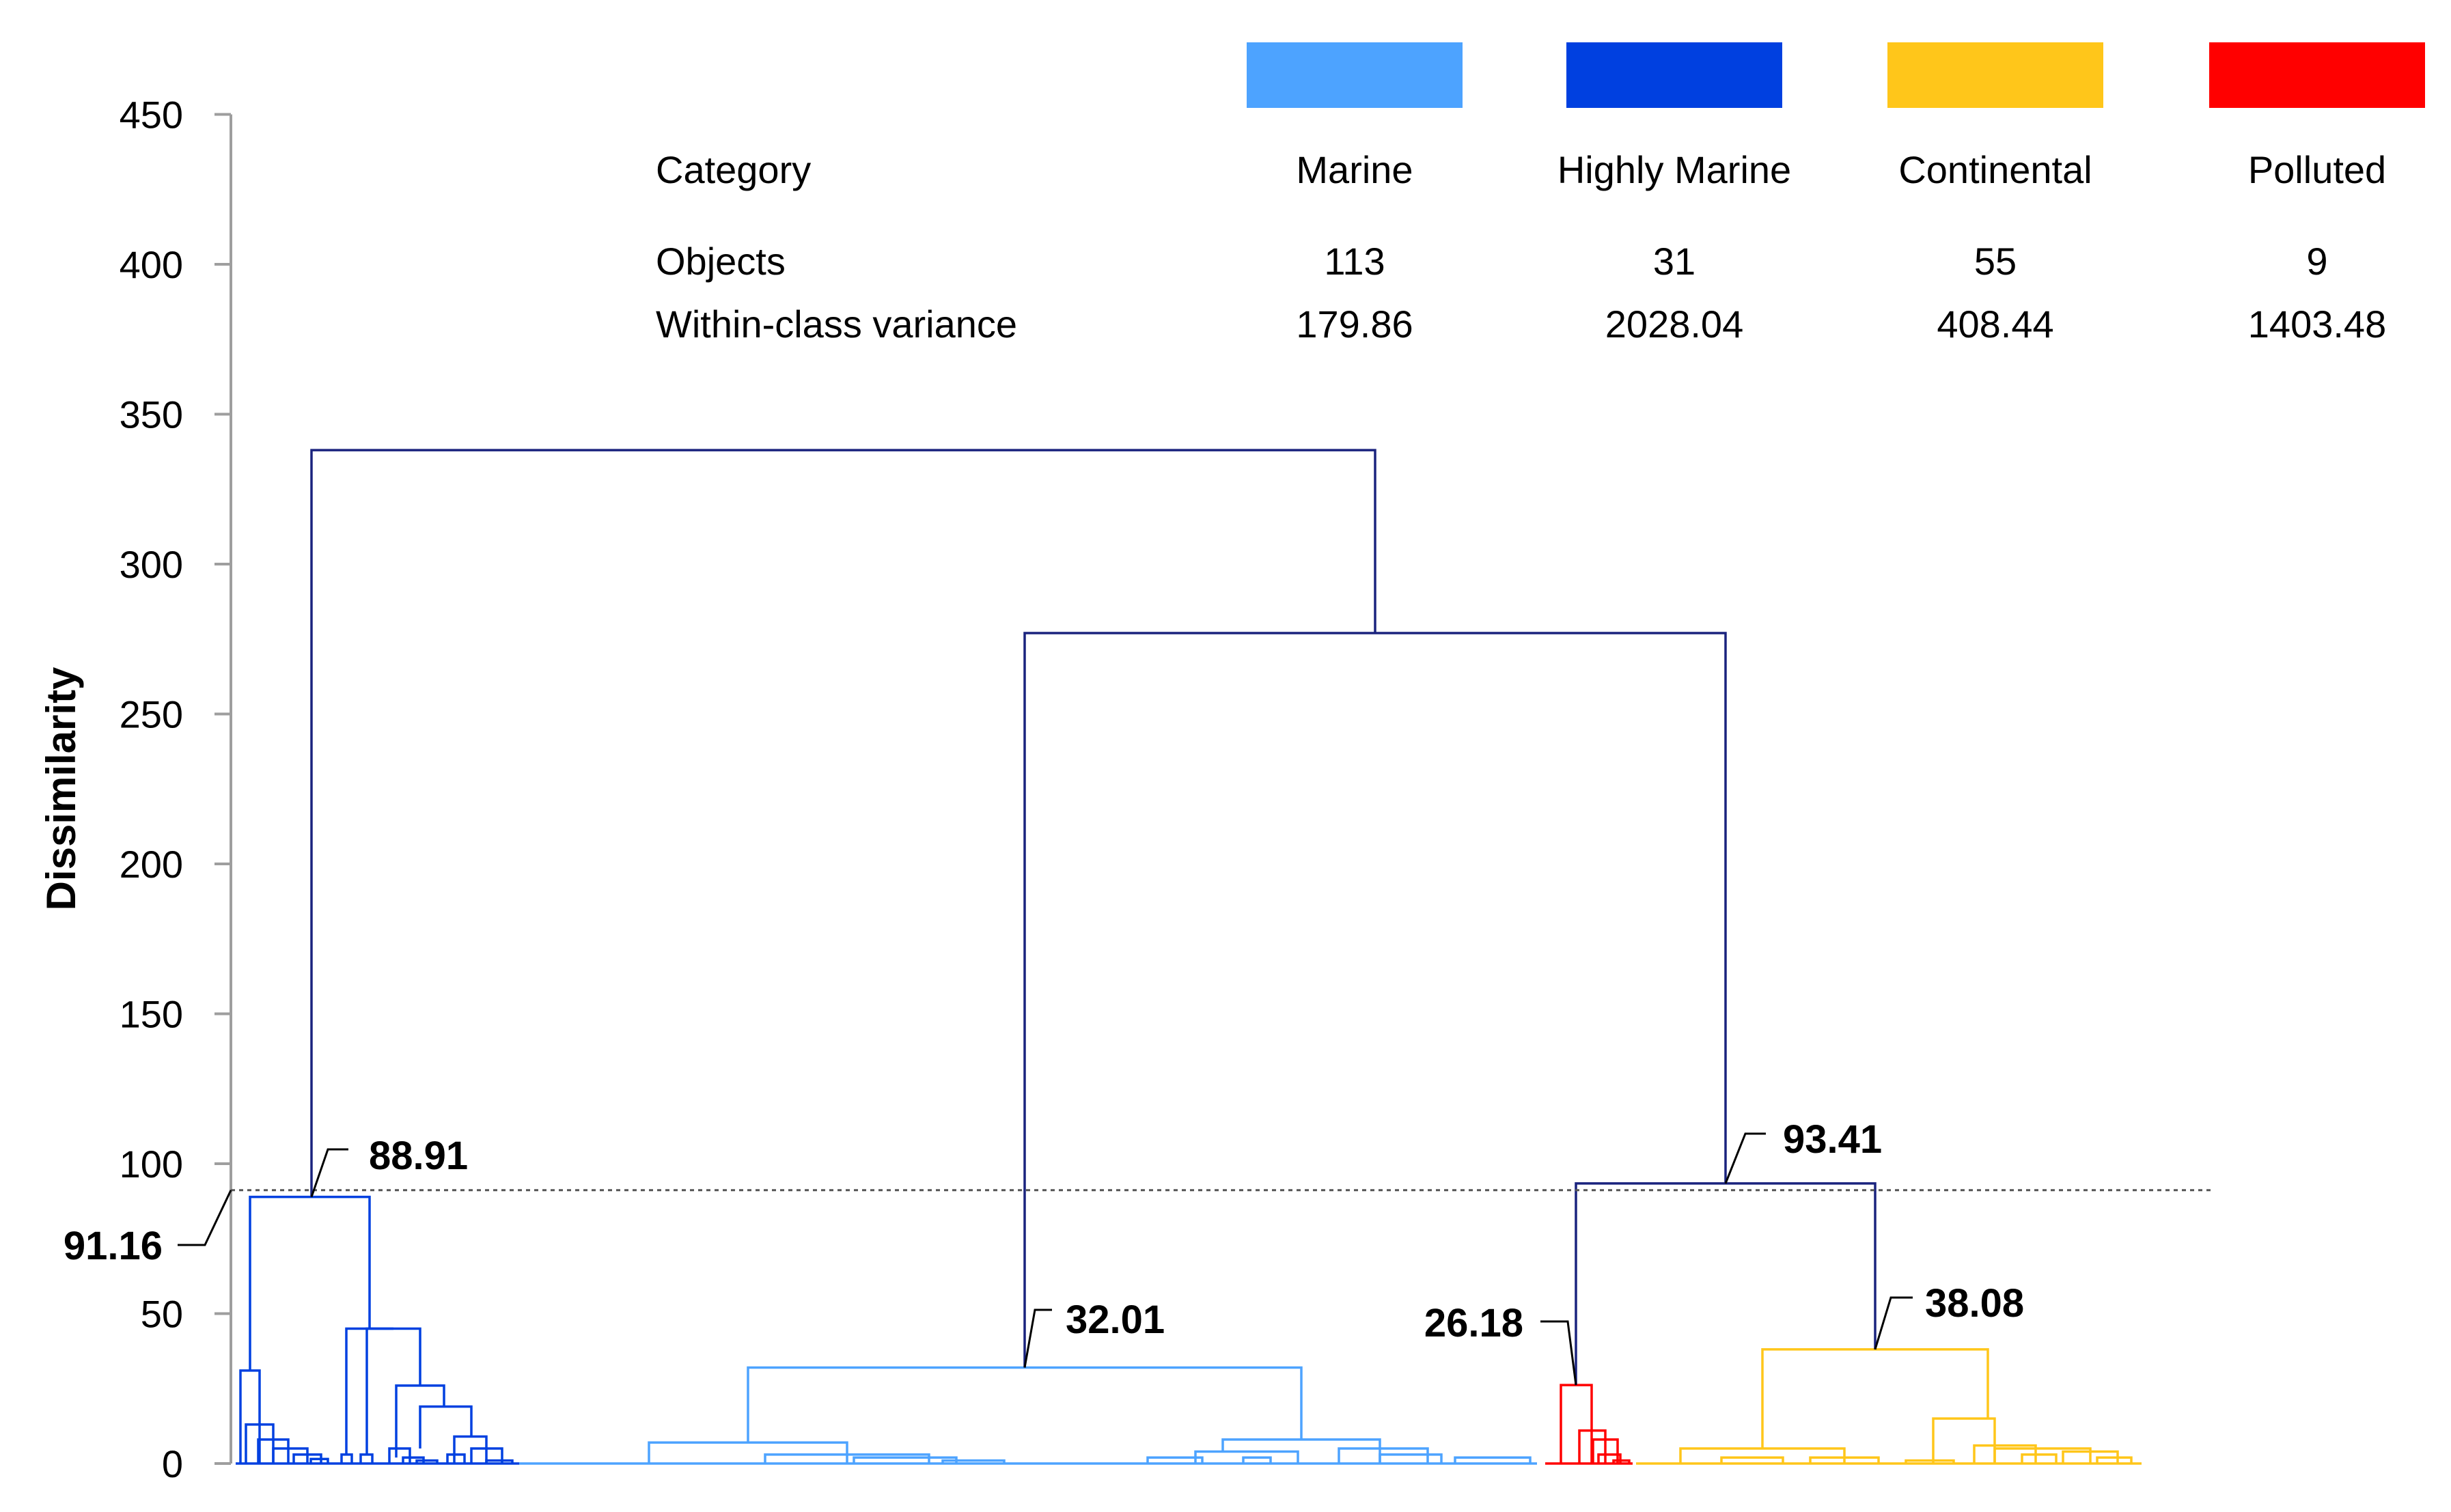  What do you see at coordinates (1995, 169) in the screenshot?
I see `legend-label: Continental` at bounding box center [1995, 169].